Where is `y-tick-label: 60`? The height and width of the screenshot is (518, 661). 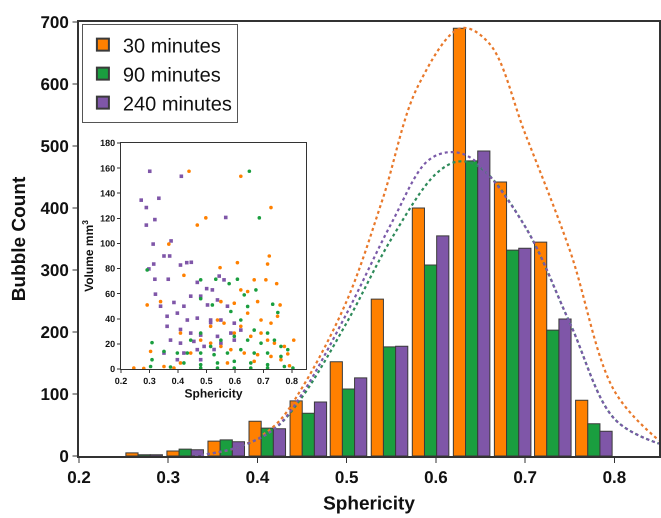 y-tick-label: 60 is located at coordinates (110, 293).